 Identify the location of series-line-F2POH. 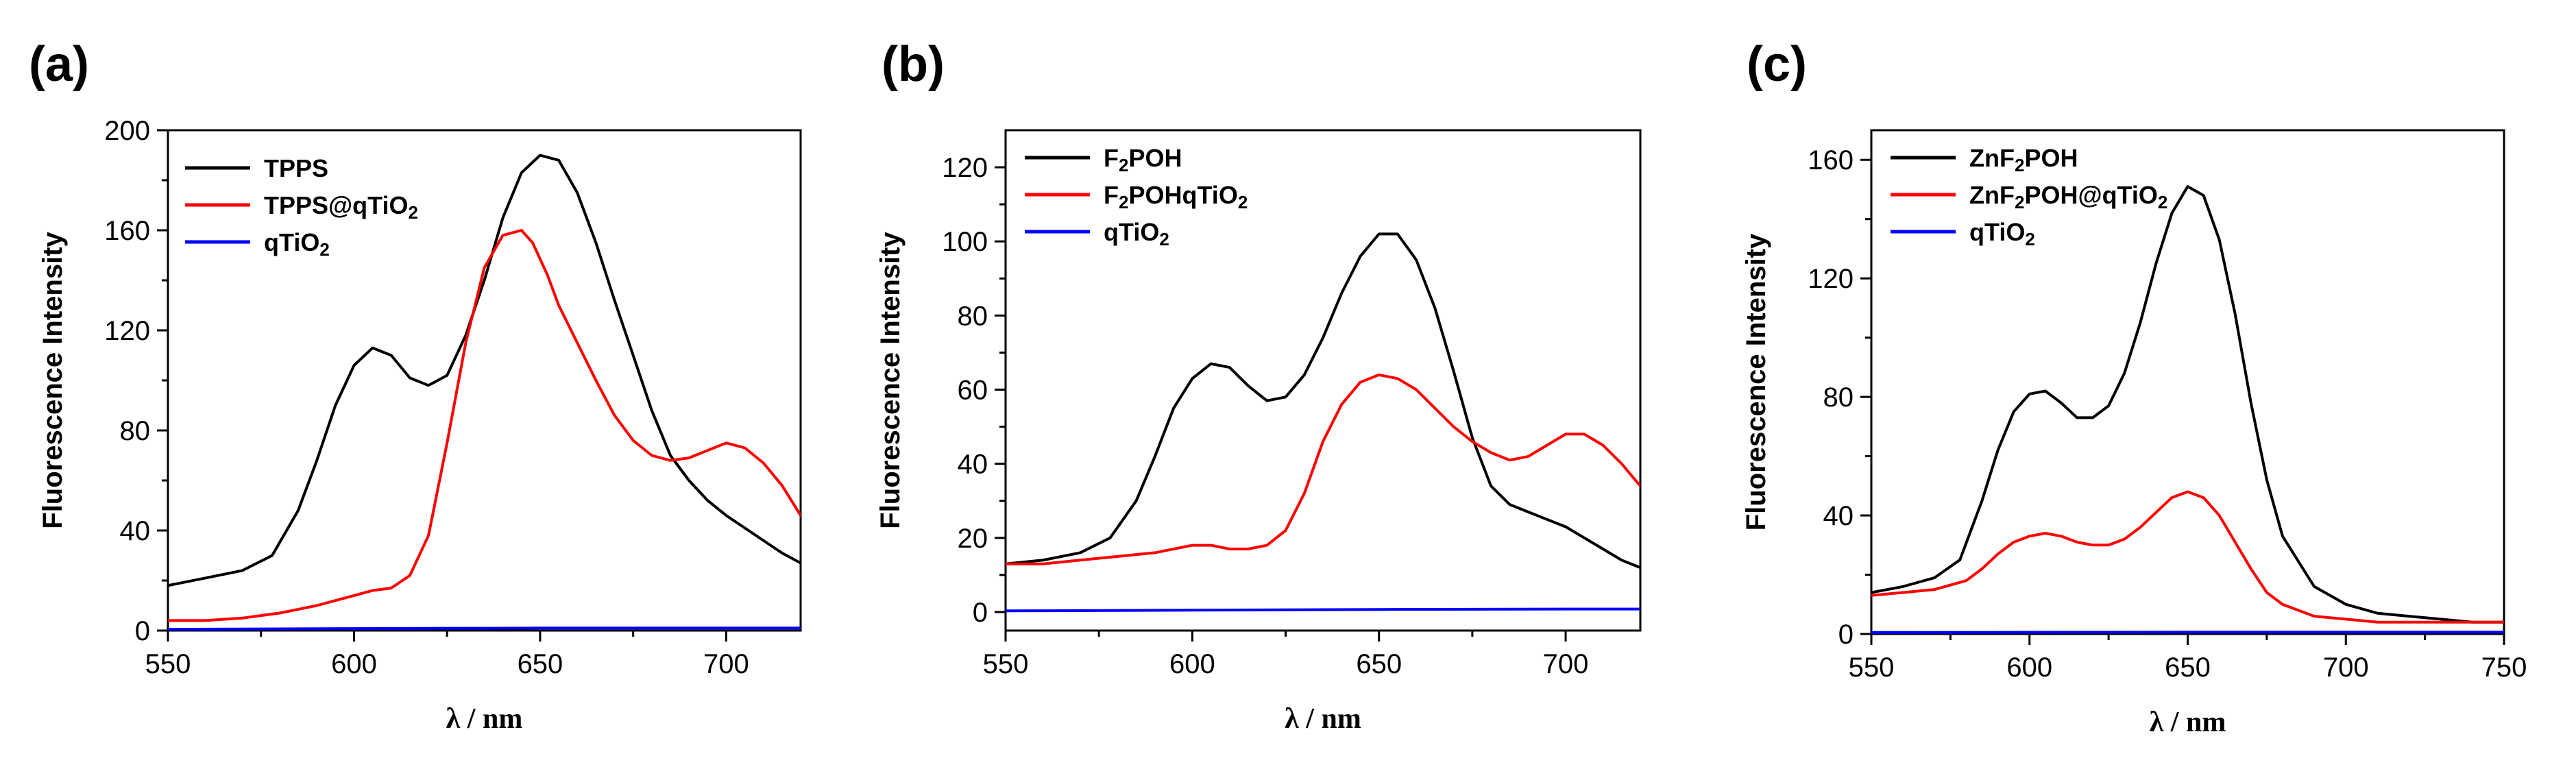
(1323, 401).